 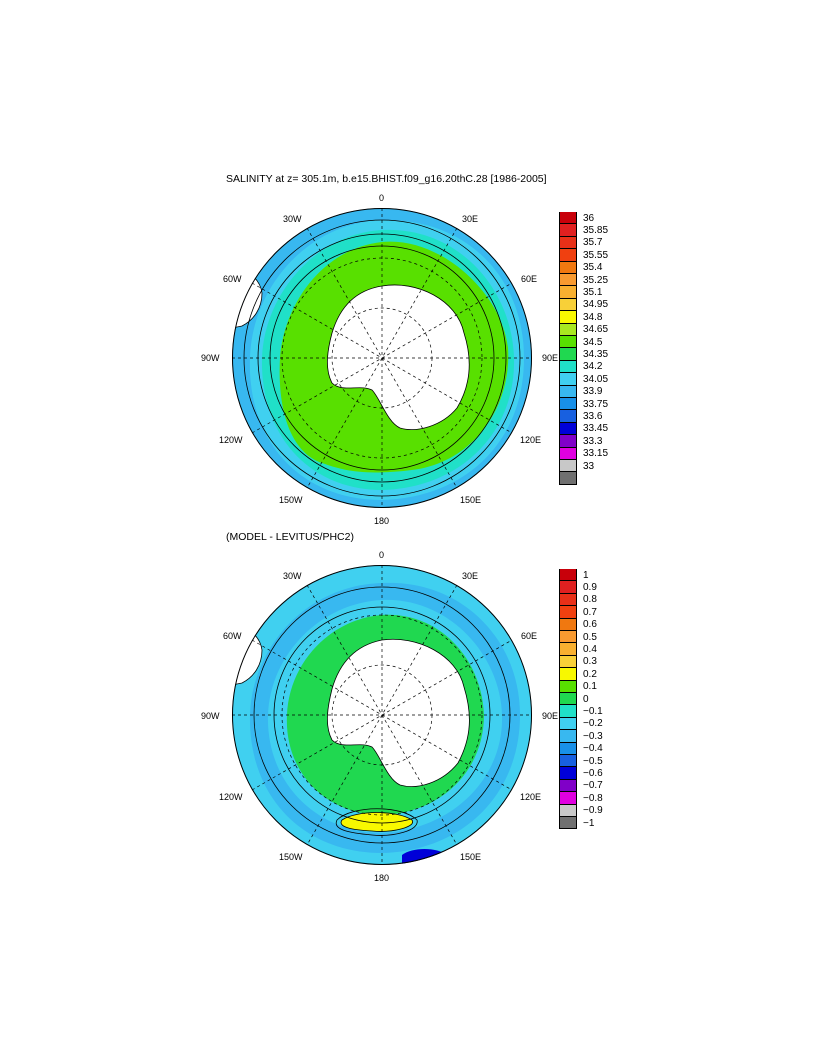 I want to click on map2-lon-30w: 30W, so click(x=292, y=576).